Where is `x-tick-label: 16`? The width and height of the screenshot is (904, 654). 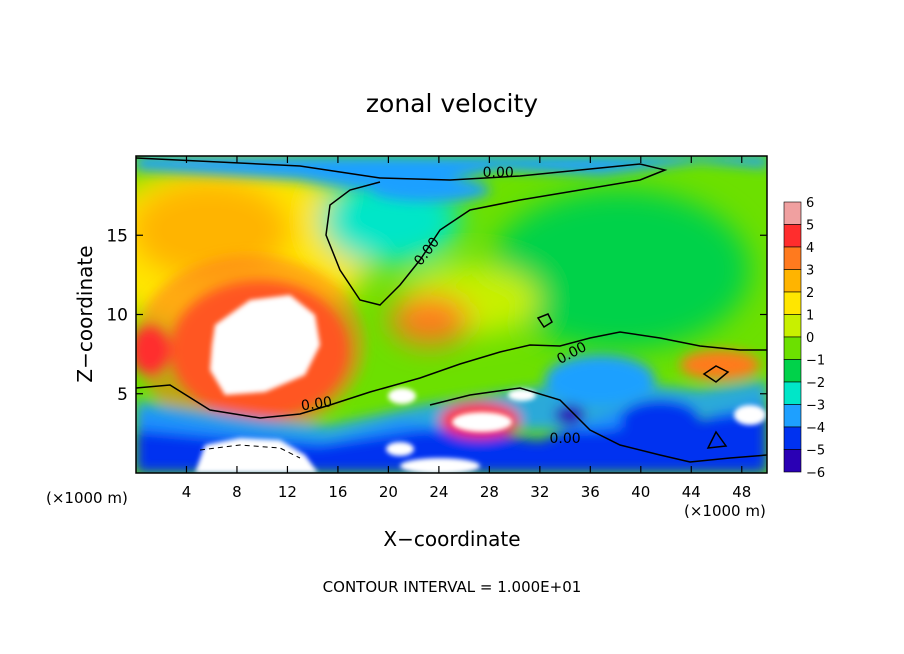 x-tick-label: 16 is located at coordinates (337, 492).